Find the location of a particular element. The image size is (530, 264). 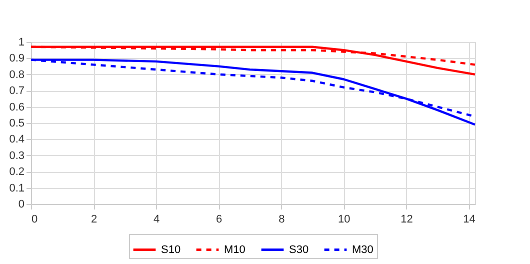

x-tick-label: 2 is located at coordinates (94, 220).